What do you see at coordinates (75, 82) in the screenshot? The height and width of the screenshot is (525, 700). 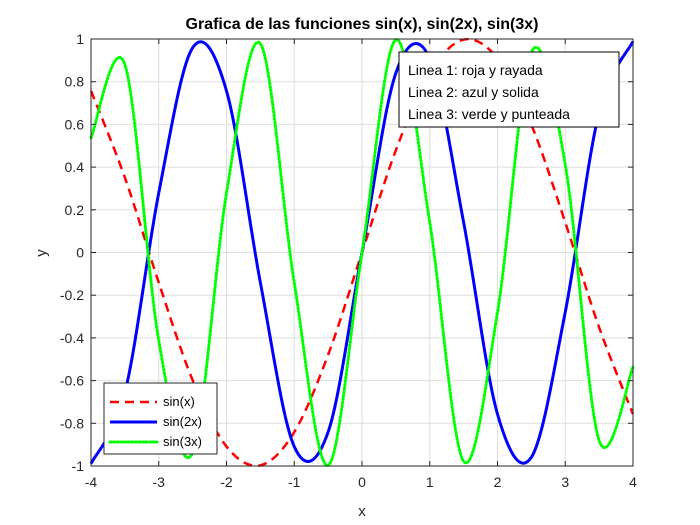 I see `y-tick-label: 0.8` at bounding box center [75, 82].